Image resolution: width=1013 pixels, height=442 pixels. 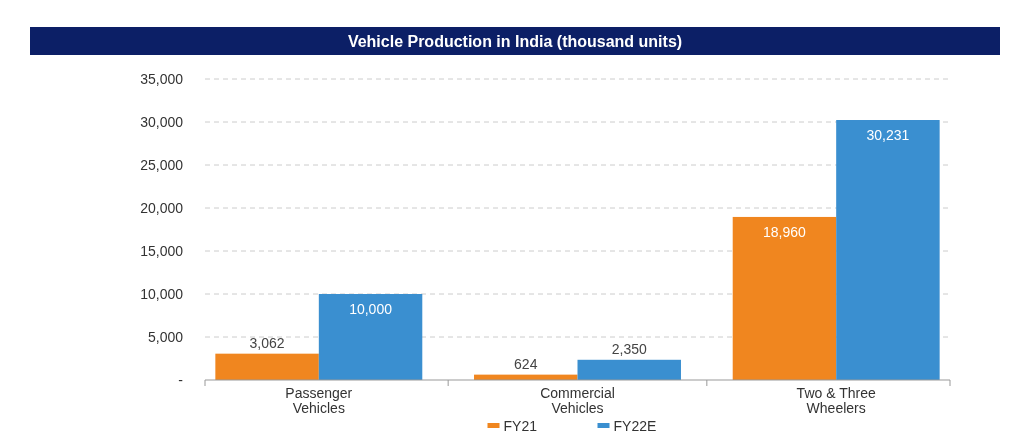 I want to click on x-tick-label: Two & Three Wheelers, so click(x=836, y=400).